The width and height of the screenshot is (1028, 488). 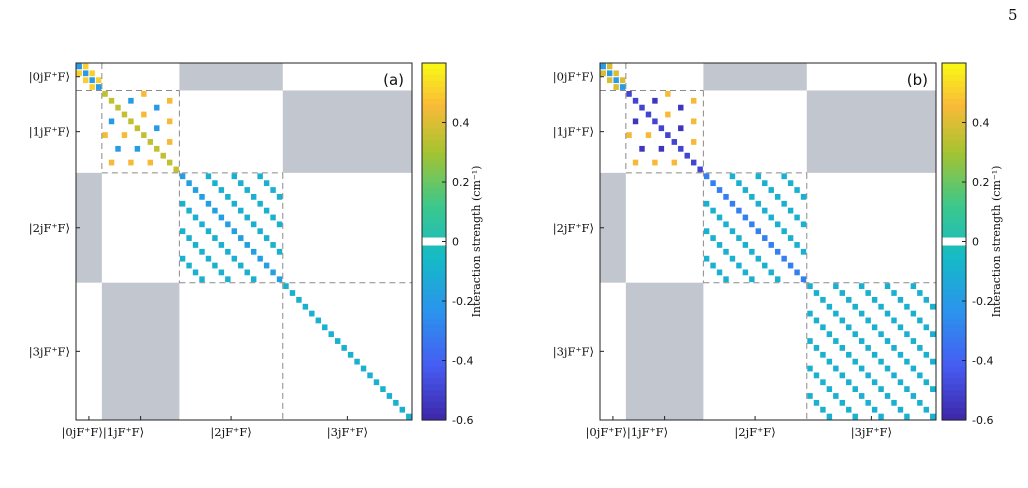 What do you see at coordinates (982, 361) in the screenshot?
I see `colorbar-tick-label: -0.4` at bounding box center [982, 361].